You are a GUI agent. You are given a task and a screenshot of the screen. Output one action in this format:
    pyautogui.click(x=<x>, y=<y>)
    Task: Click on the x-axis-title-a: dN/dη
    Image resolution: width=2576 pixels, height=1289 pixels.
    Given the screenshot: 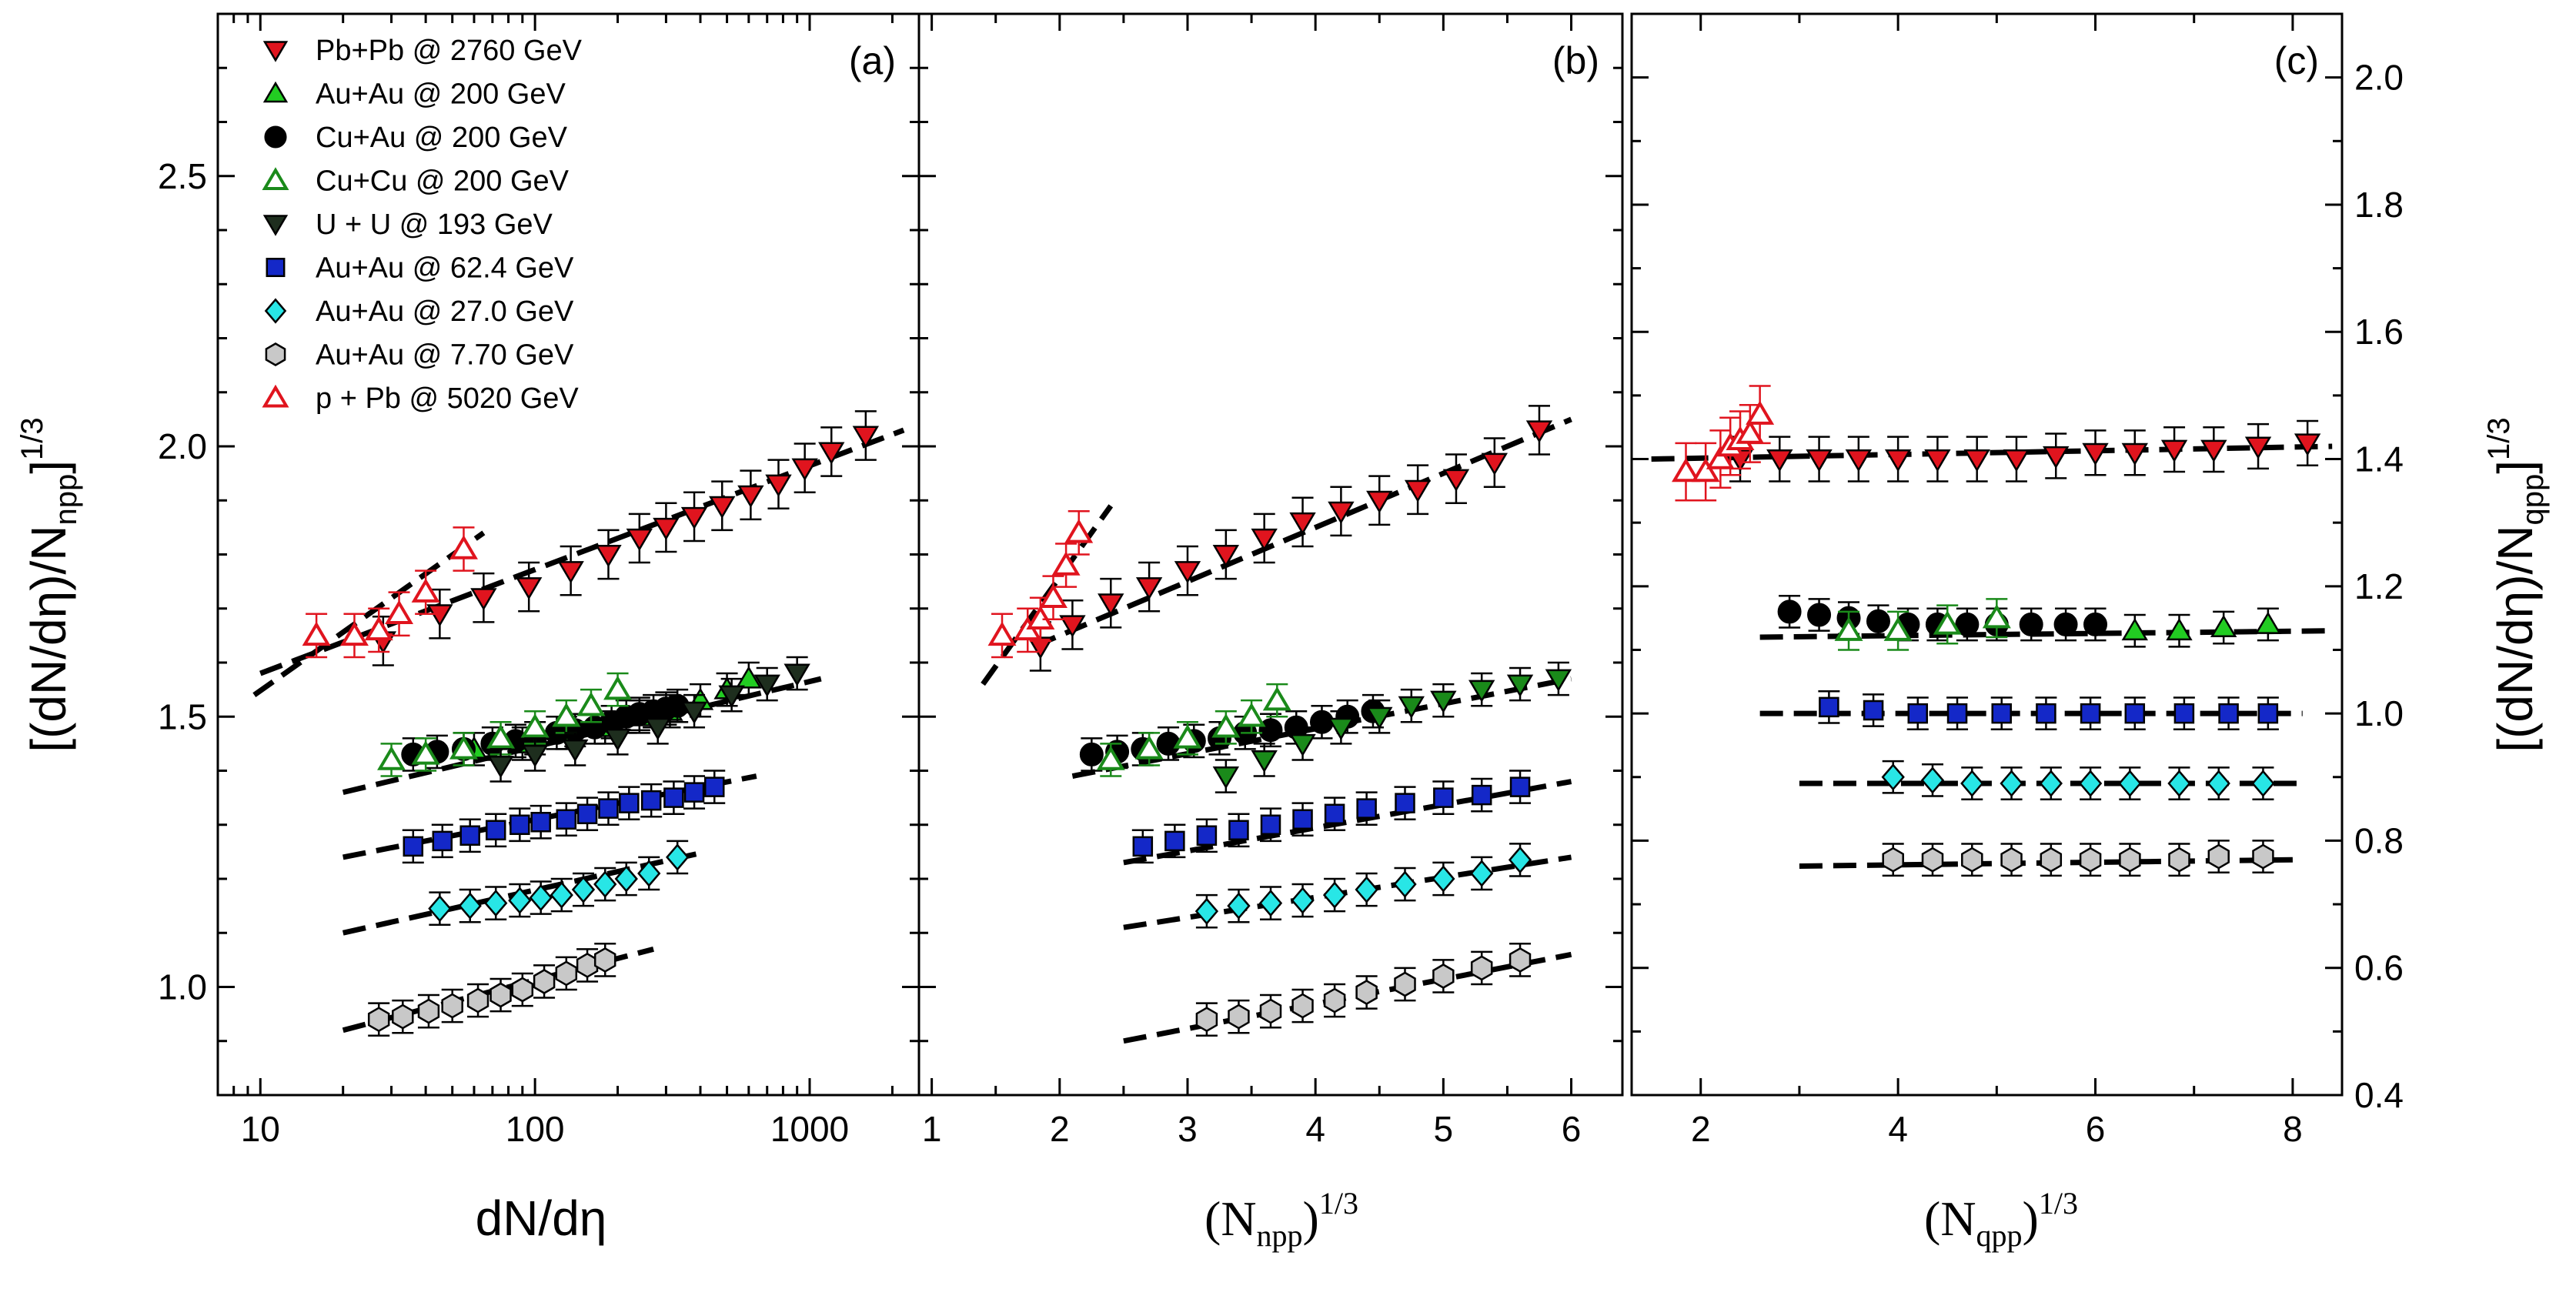 What is the action you would take?
    pyautogui.click(x=541, y=1218)
    